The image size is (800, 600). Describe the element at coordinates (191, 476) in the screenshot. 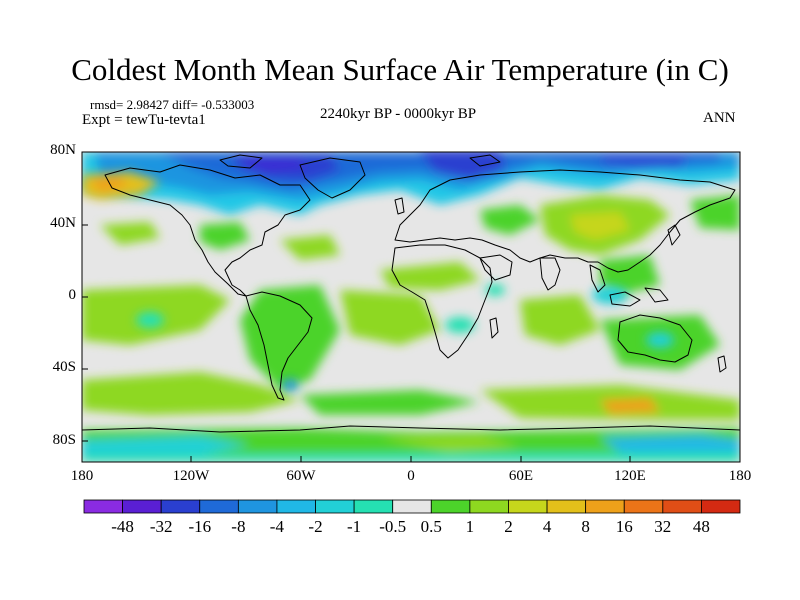

I see `lon-tick-label: 120W` at that location.